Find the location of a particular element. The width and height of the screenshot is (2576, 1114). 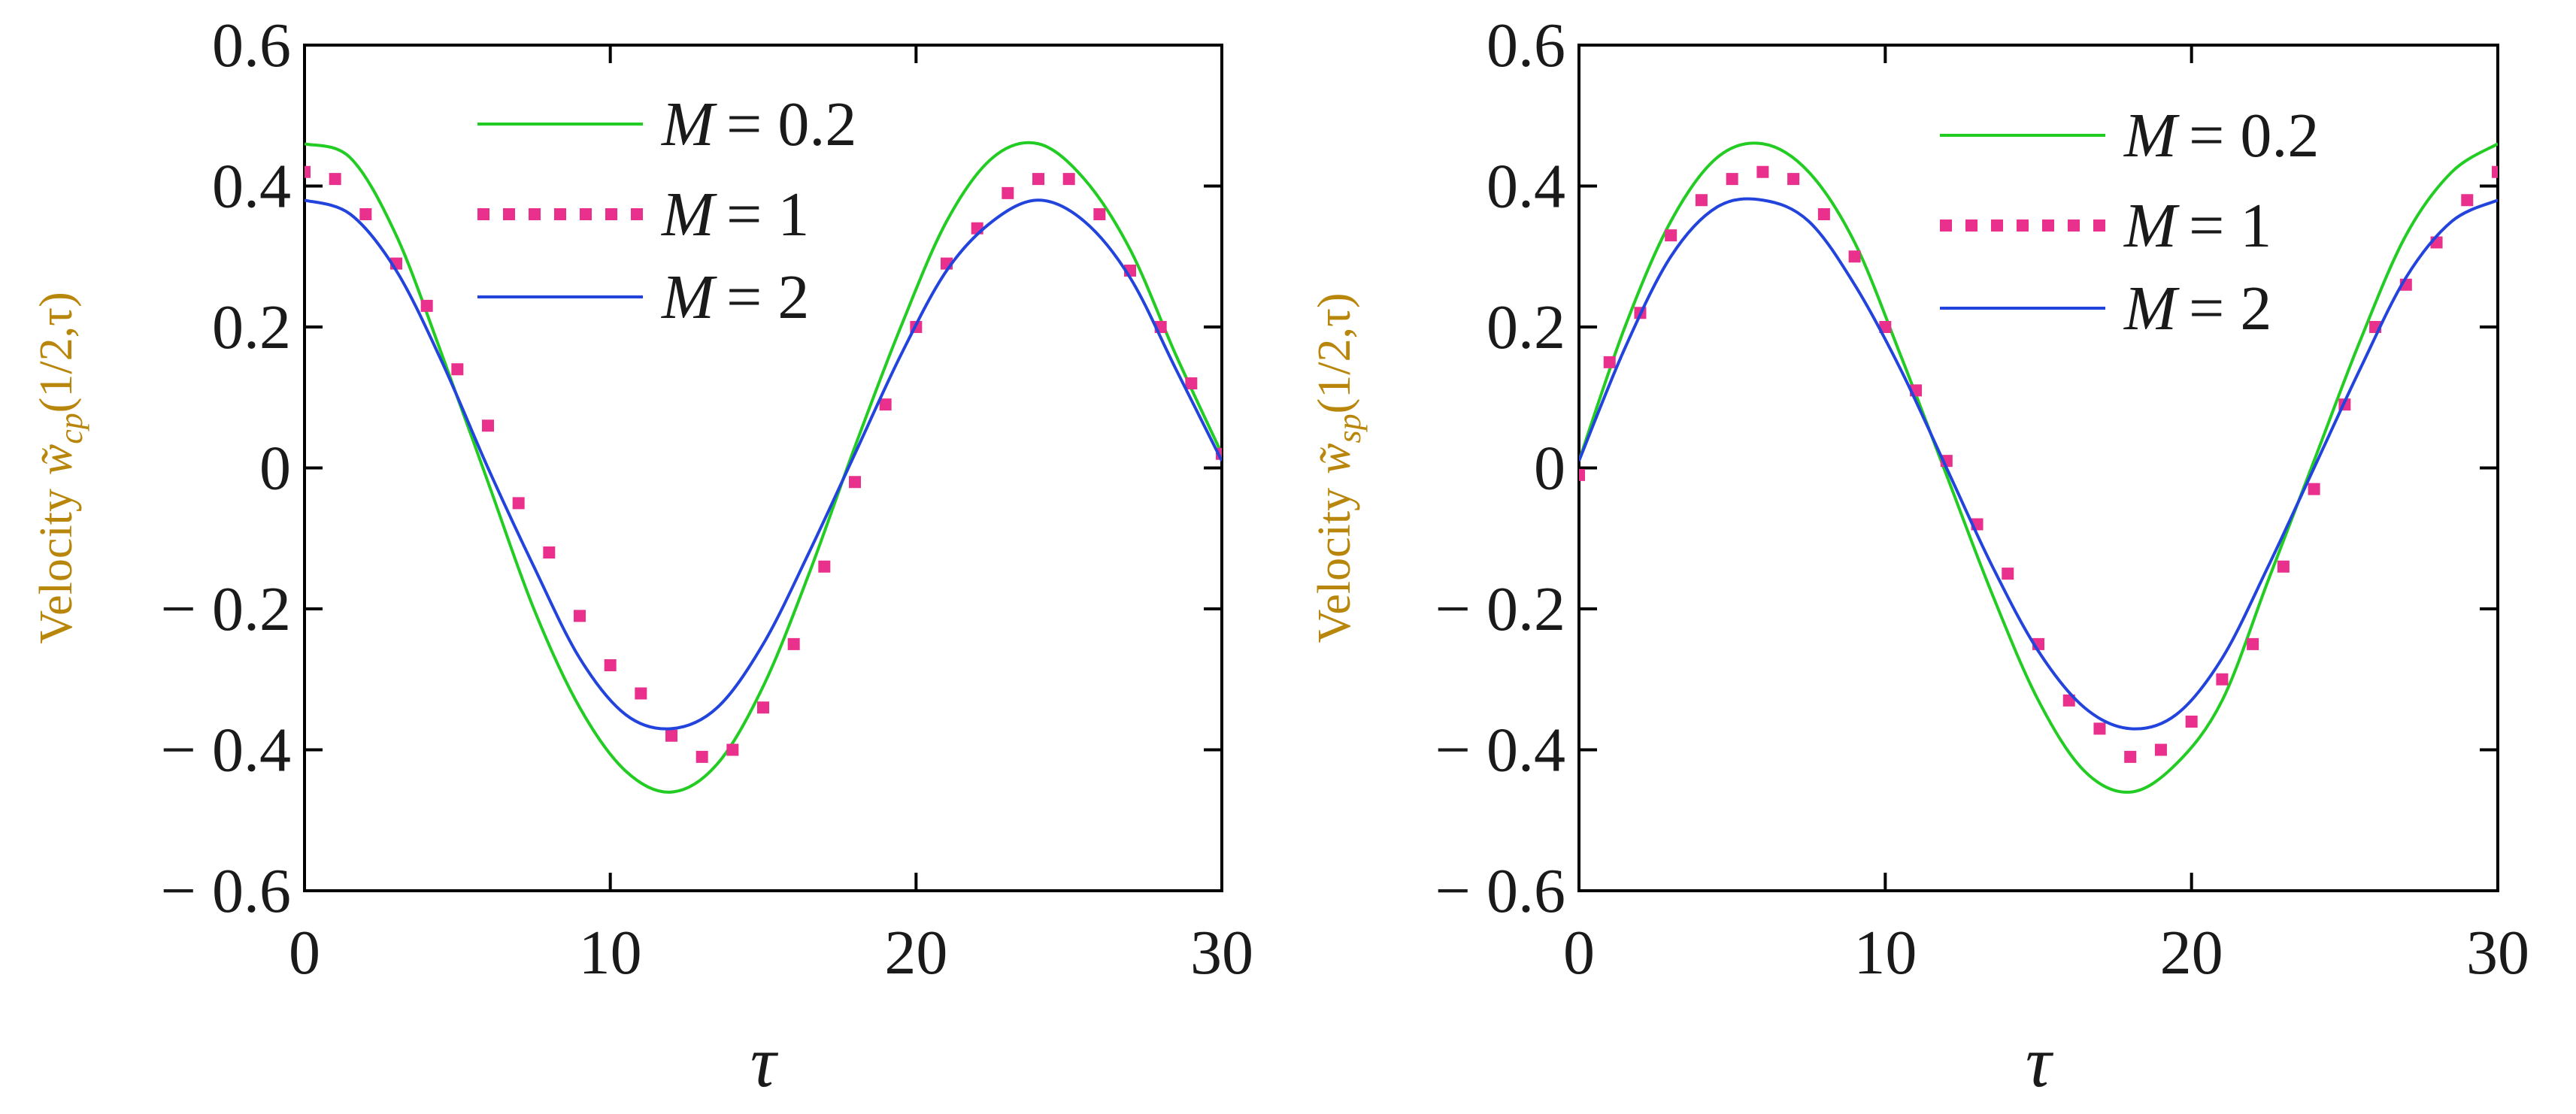

y-axis-label-subscript: cp is located at coordinates (71, 428).